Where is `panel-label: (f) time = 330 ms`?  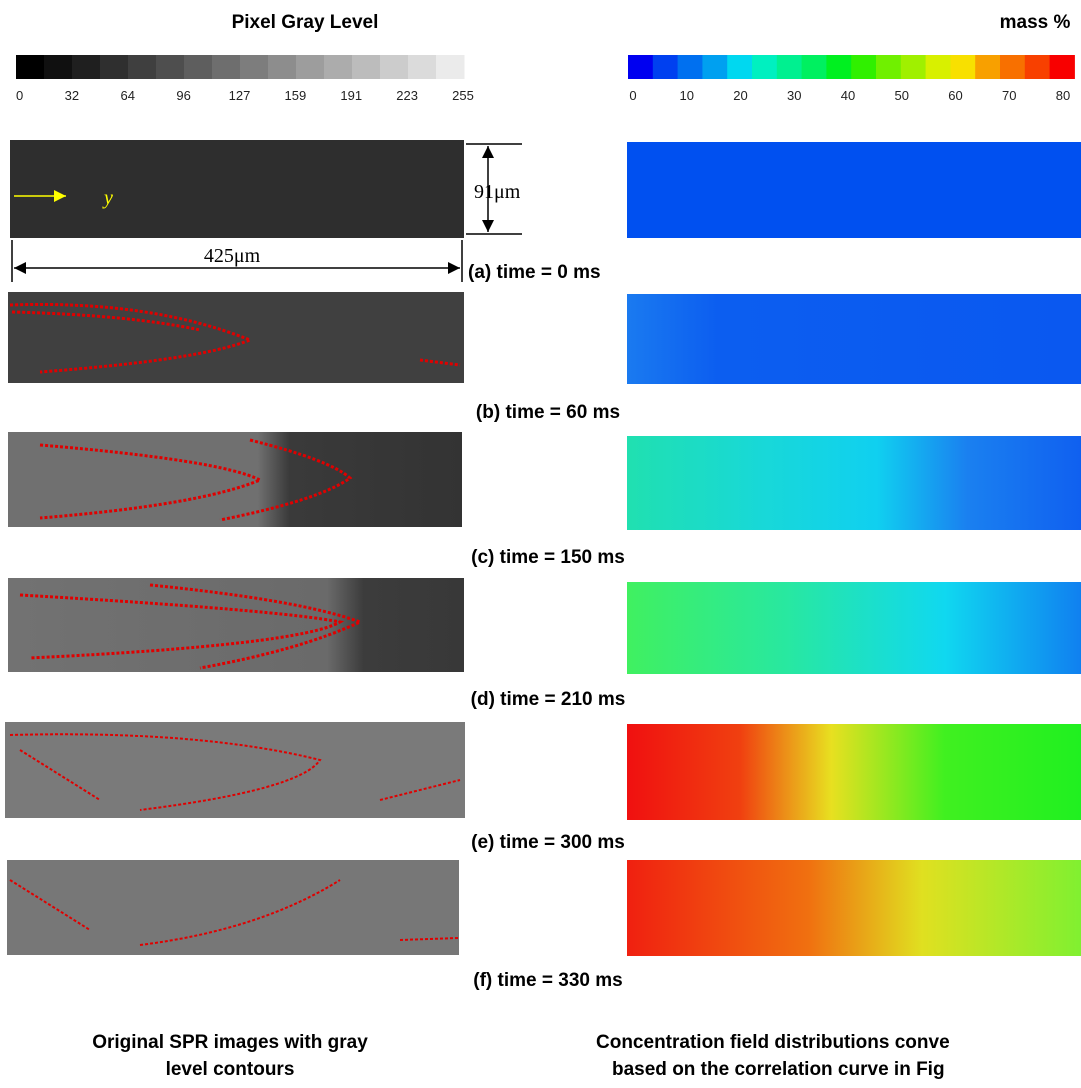 panel-label: (f) time = 330 ms is located at coordinates (547, 980).